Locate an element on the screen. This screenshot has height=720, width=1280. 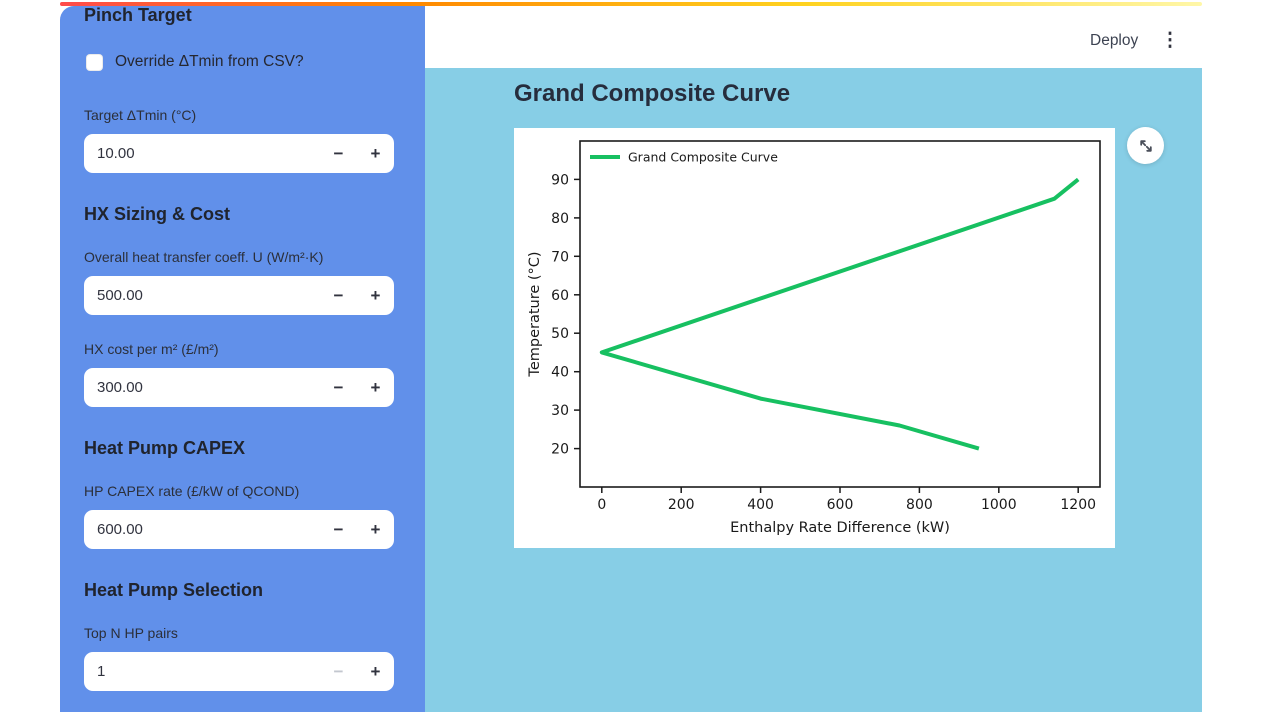
svg-text: 200 is located at coordinates (681, 505).